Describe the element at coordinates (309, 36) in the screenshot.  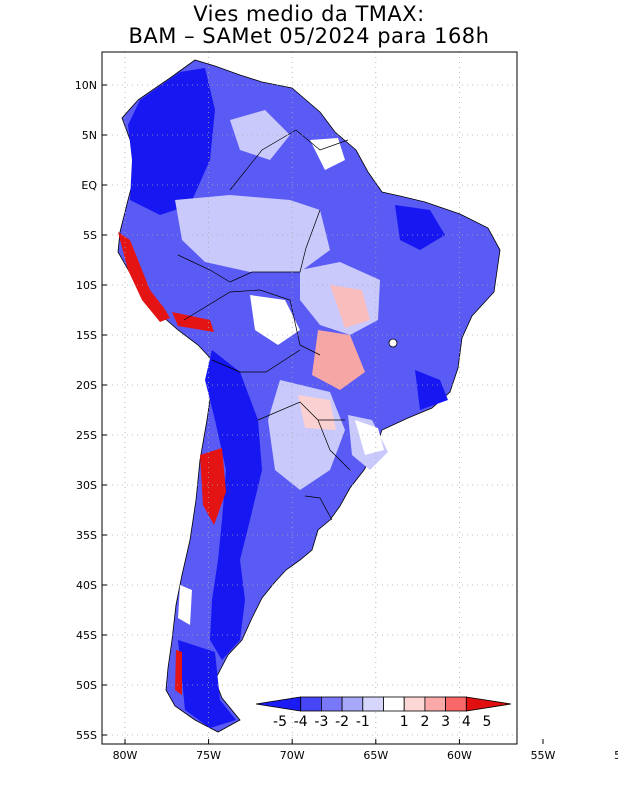
I see `map-title-line-2: BAM – SAMet 05/2024 para 168h` at that location.